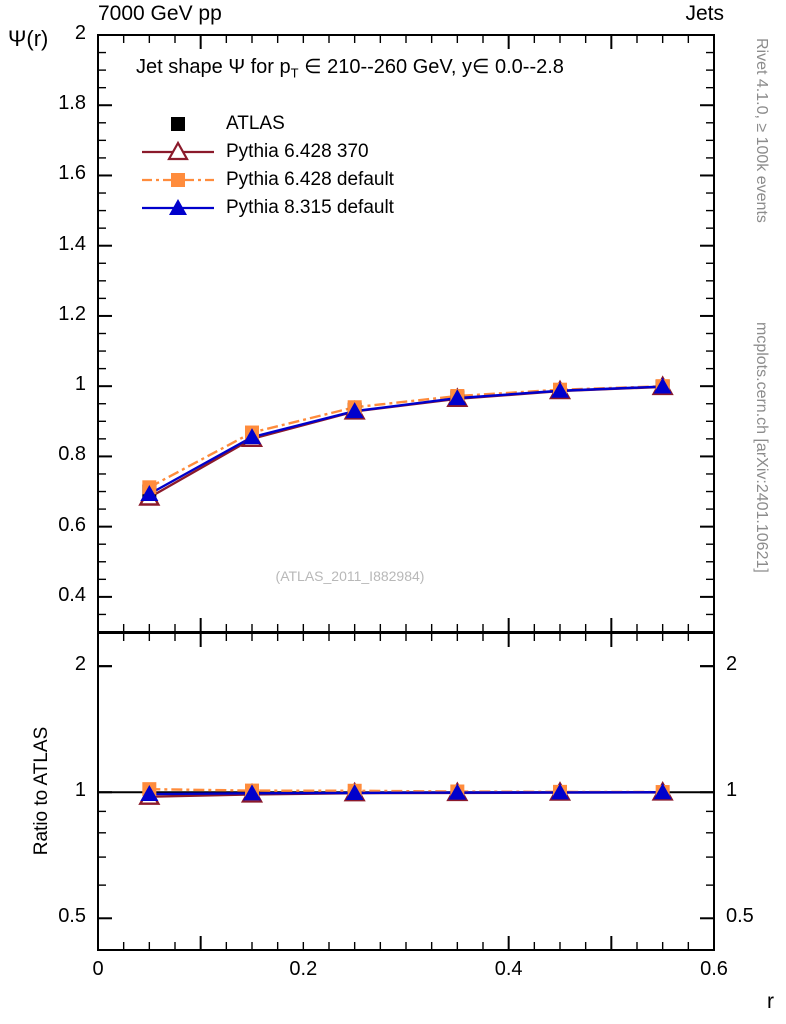  Describe the element at coordinates (297, 151) in the screenshot. I see `legend-label: Pythia 6.428 370` at that location.